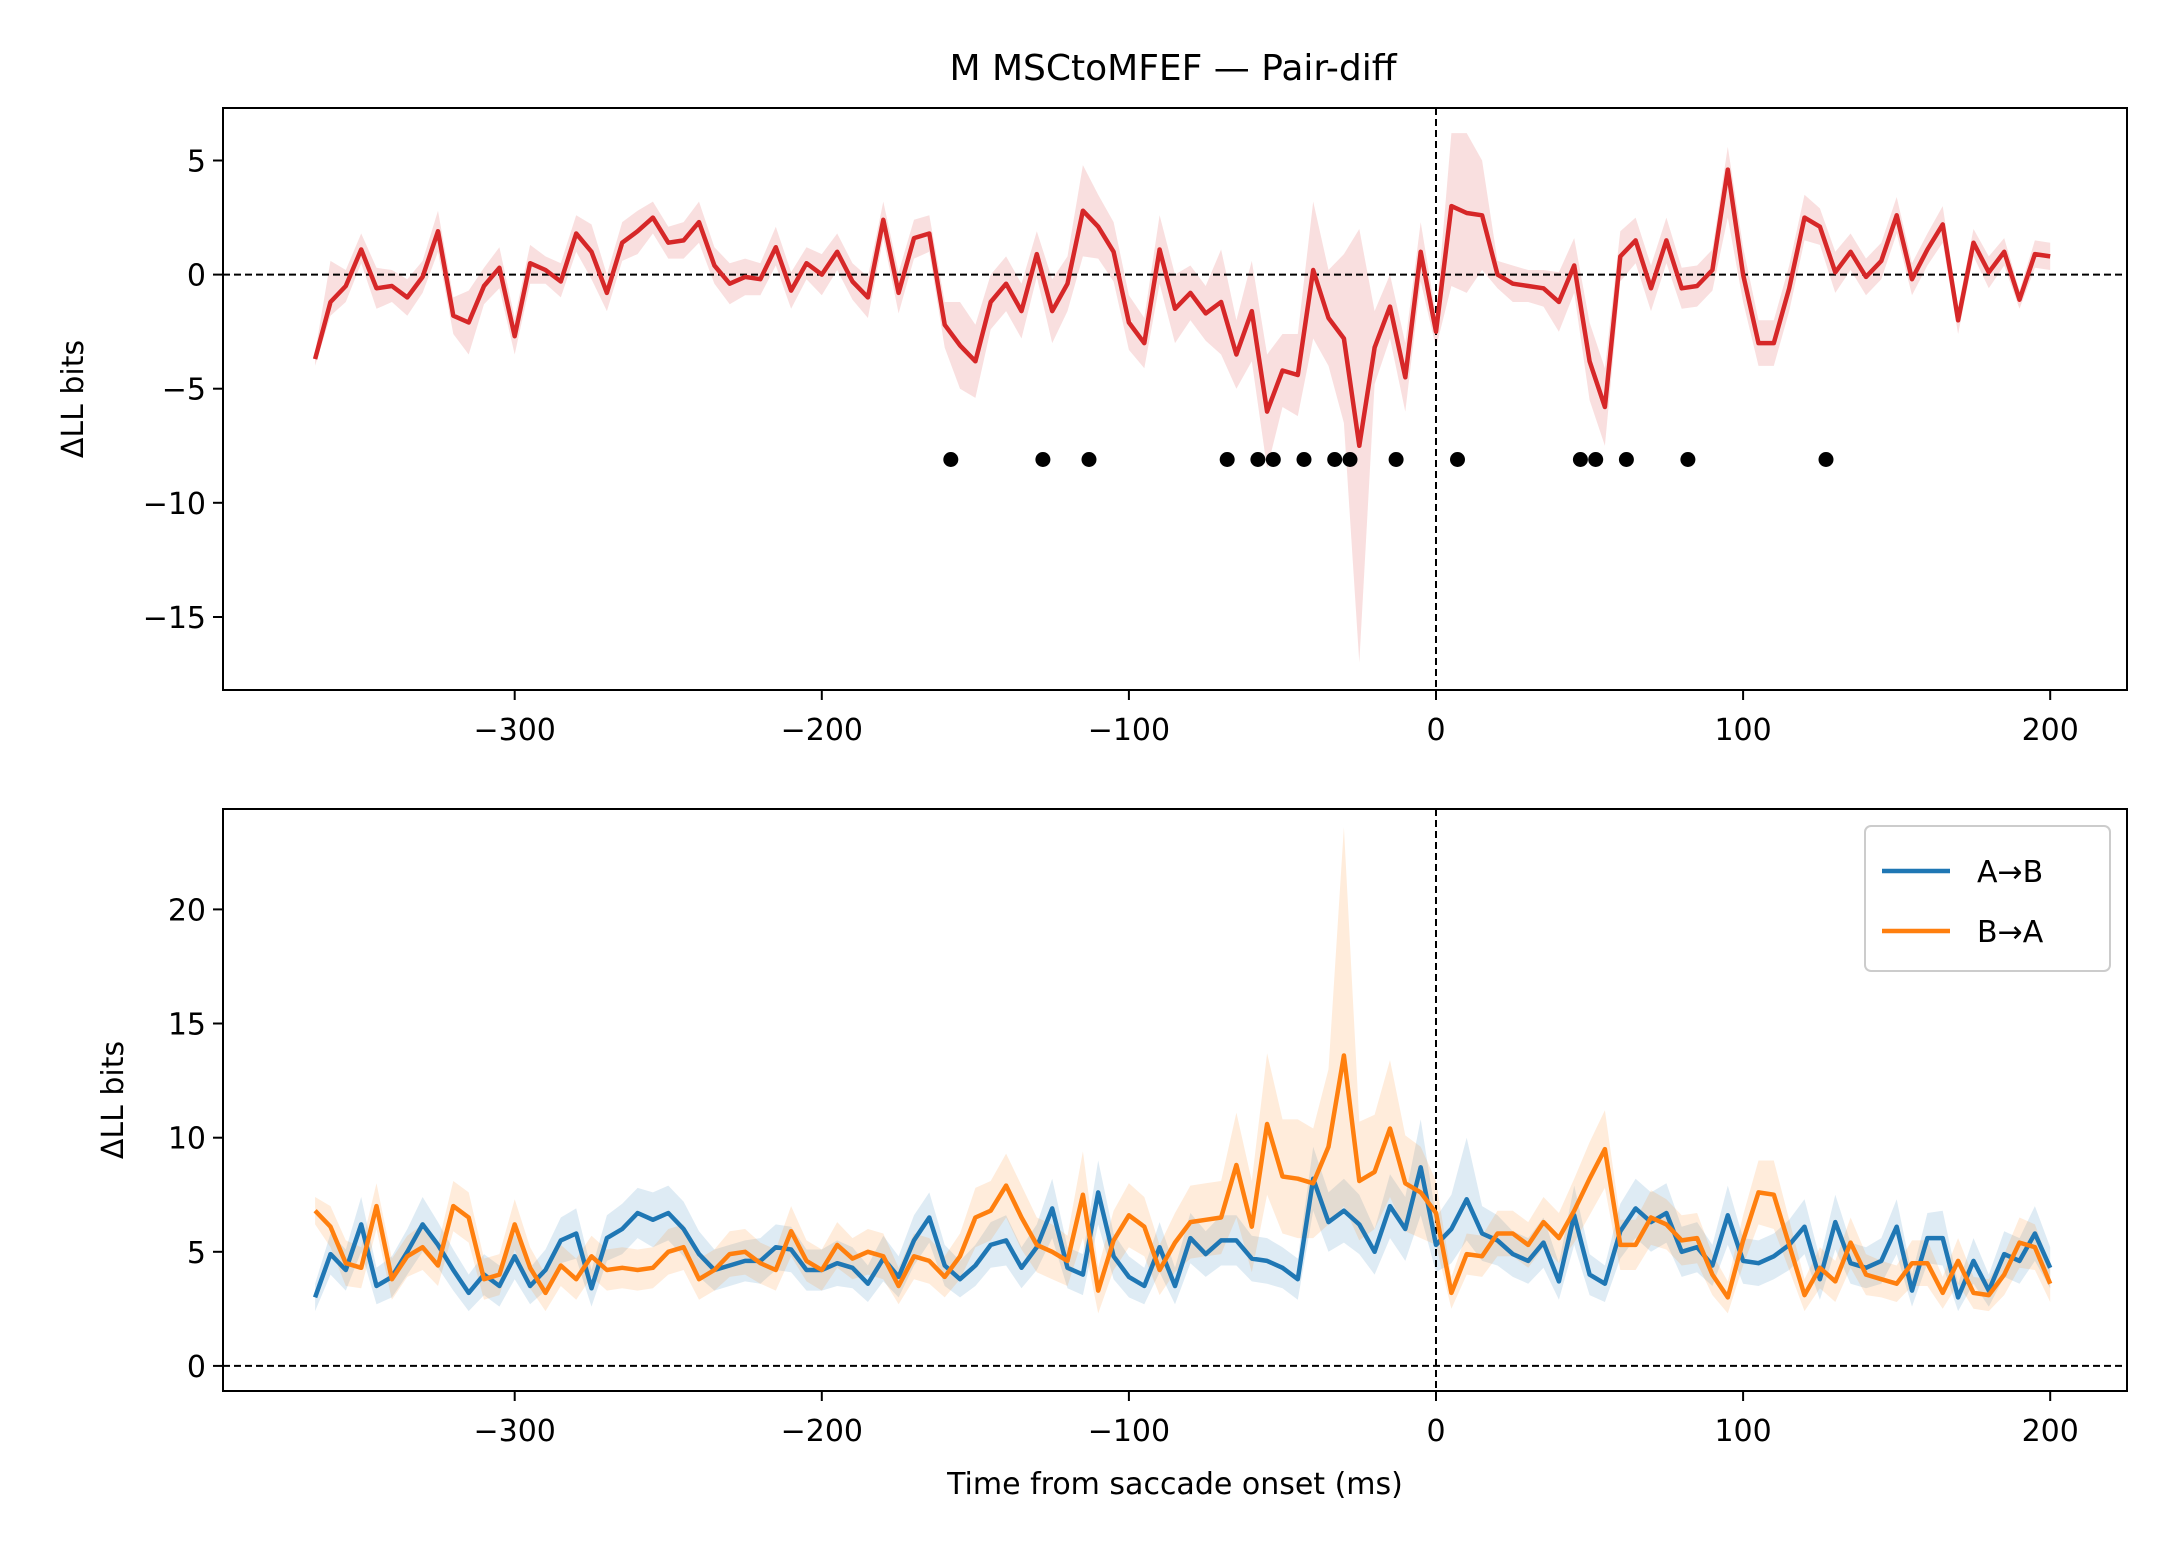 The height and width of the screenshot is (1560, 2160). What do you see at coordinates (1173, 68) in the screenshot?
I see `chart-title: M MSCtoMFEF — Pair-diff` at bounding box center [1173, 68].